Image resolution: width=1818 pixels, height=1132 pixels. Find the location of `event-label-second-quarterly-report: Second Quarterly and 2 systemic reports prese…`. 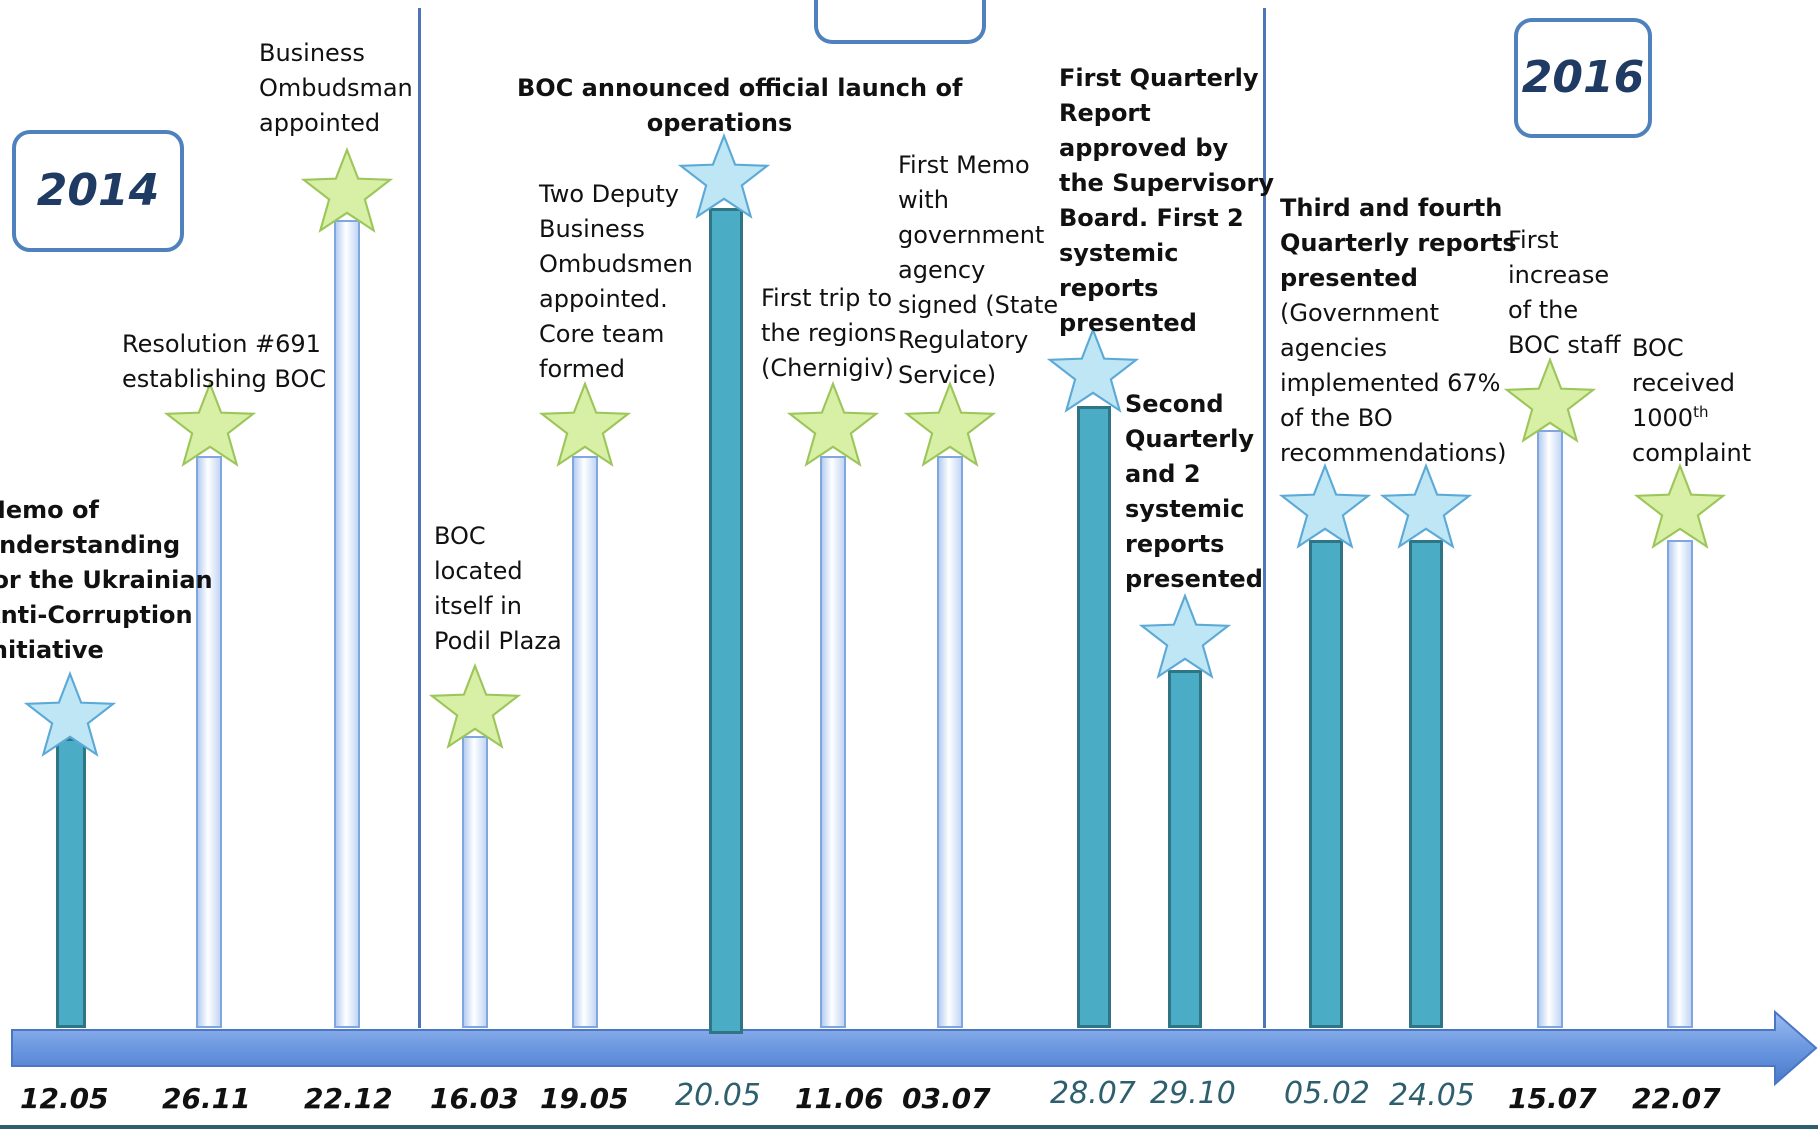

event-label-second-quarterly-report: Second Quarterly and 2 systemic reports prese… is located at coordinates (1194, 491).